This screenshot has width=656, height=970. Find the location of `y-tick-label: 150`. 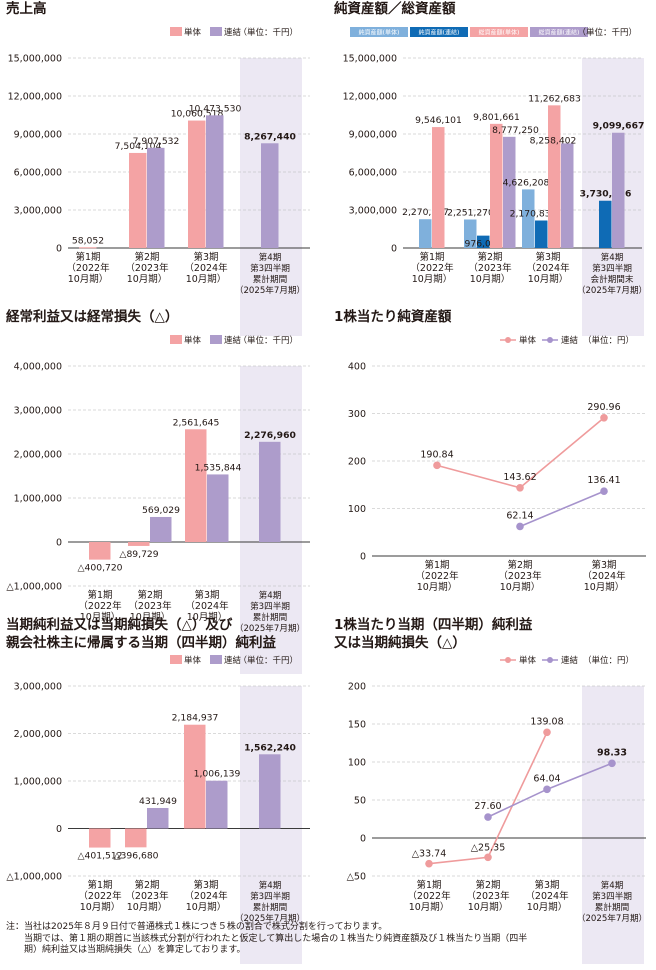

y-tick-label: 150 is located at coordinates (357, 725).